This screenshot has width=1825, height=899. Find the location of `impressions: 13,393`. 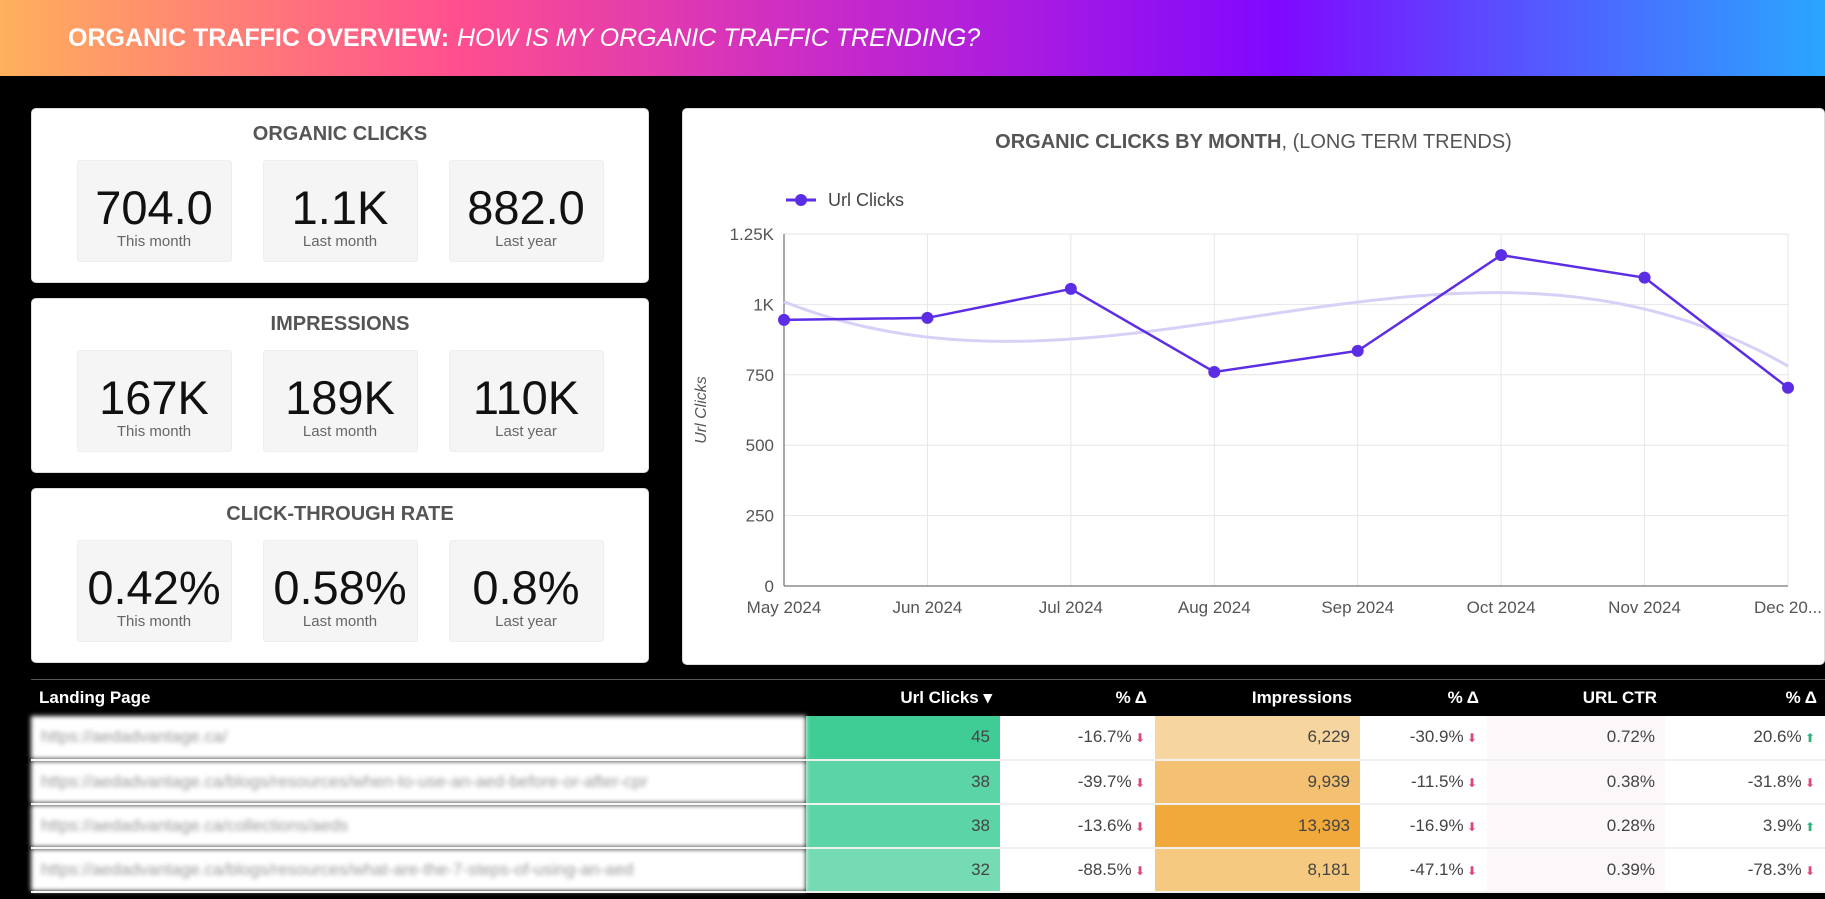

impressions: 13,393 is located at coordinates (1257, 826).